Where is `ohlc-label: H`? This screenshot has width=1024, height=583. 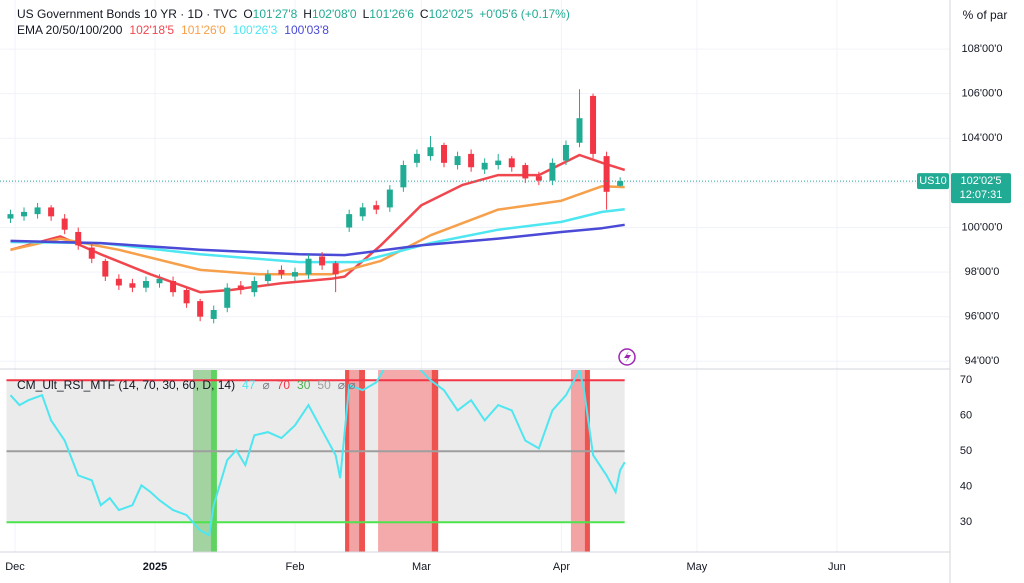 ohlc-label: H is located at coordinates (307, 14).